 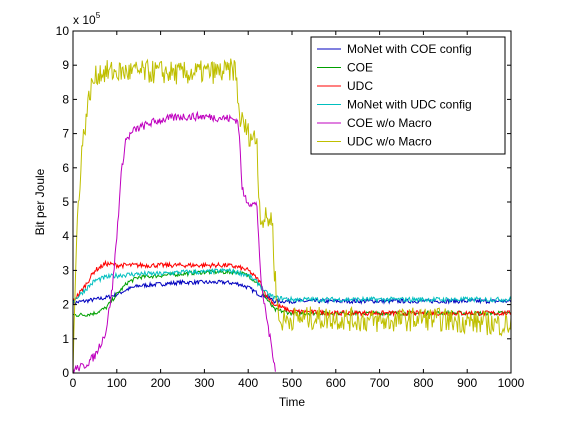 I want to click on x-tick-label: 100, so click(x=117, y=383).